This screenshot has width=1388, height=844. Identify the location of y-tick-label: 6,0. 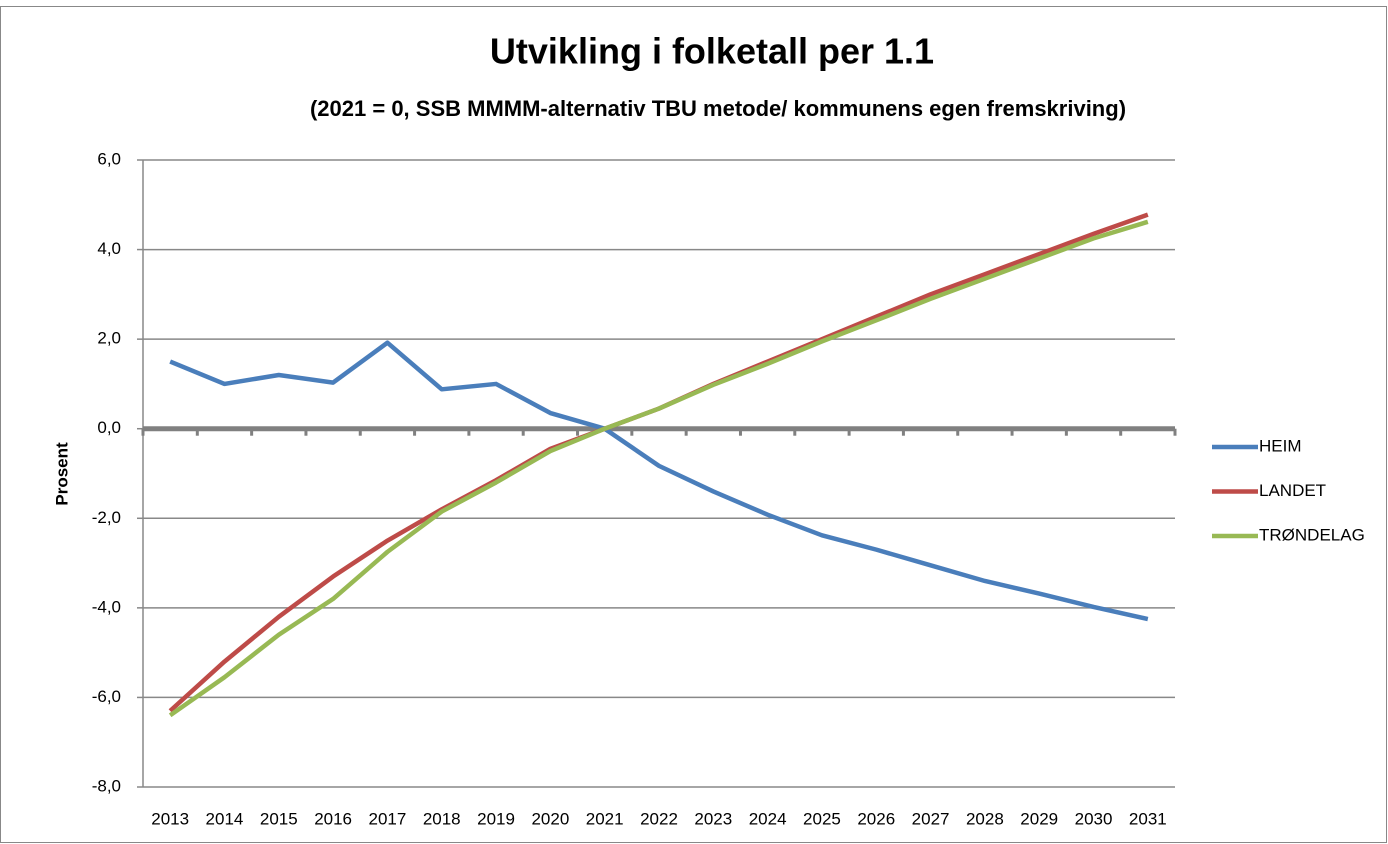
(109, 158).